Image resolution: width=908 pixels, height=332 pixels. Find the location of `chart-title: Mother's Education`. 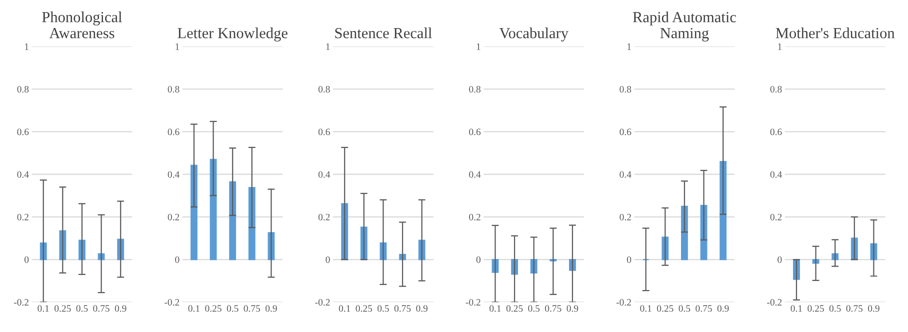

chart-title: Mother's Education is located at coordinates (835, 33).